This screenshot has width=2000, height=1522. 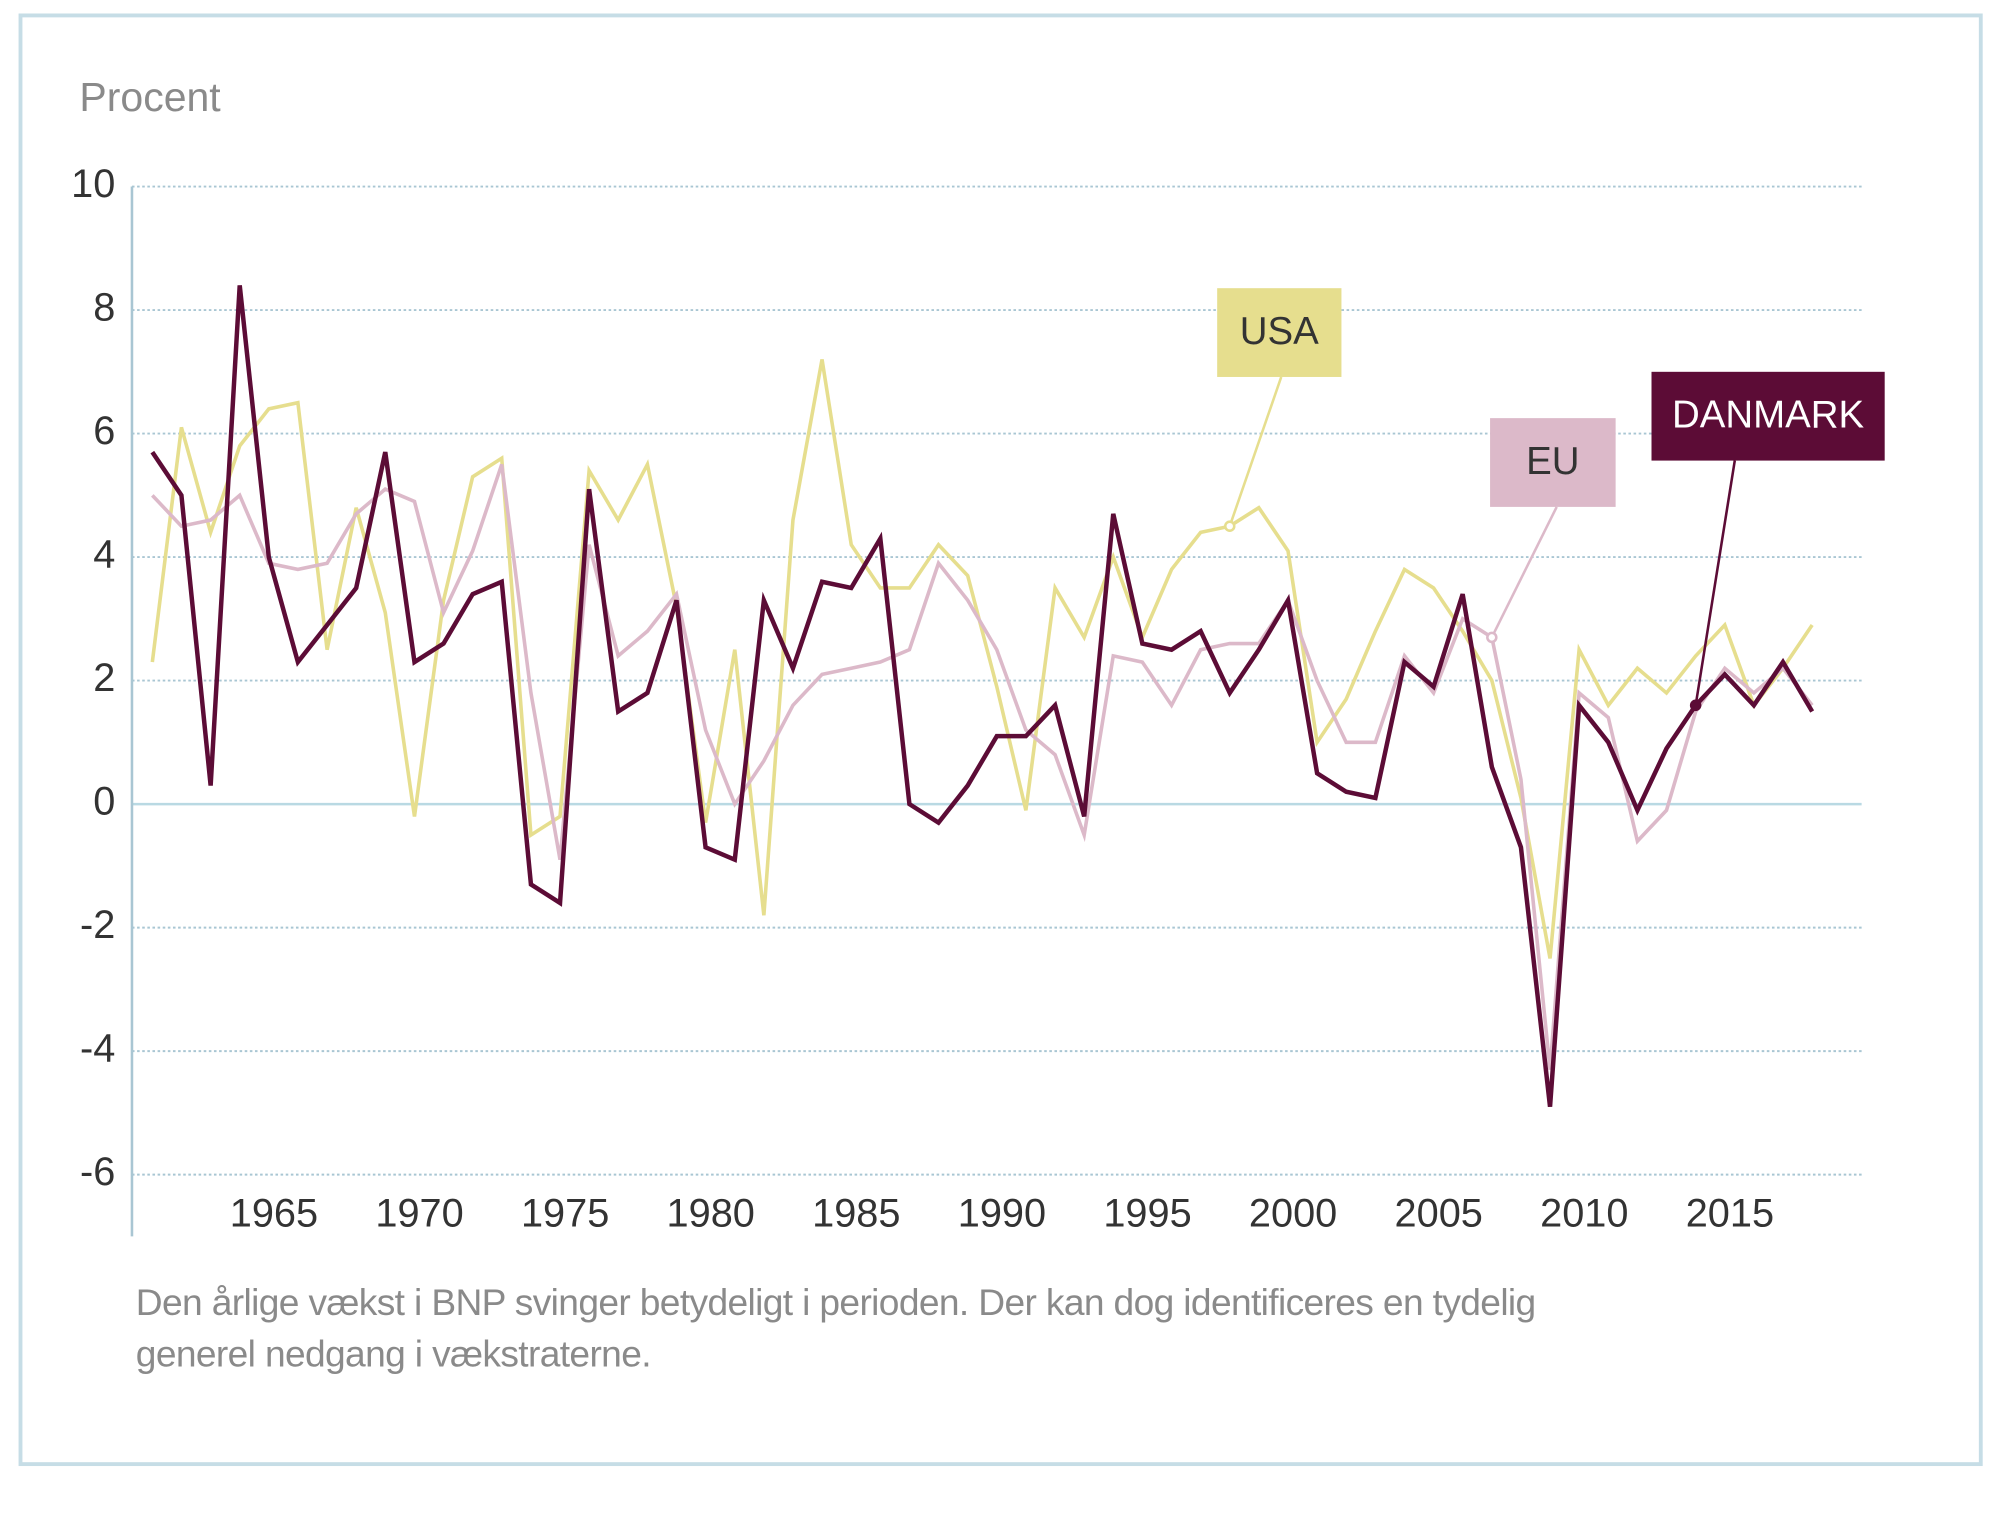 I want to click on x-tick-label: 1965, so click(x=274, y=1213).